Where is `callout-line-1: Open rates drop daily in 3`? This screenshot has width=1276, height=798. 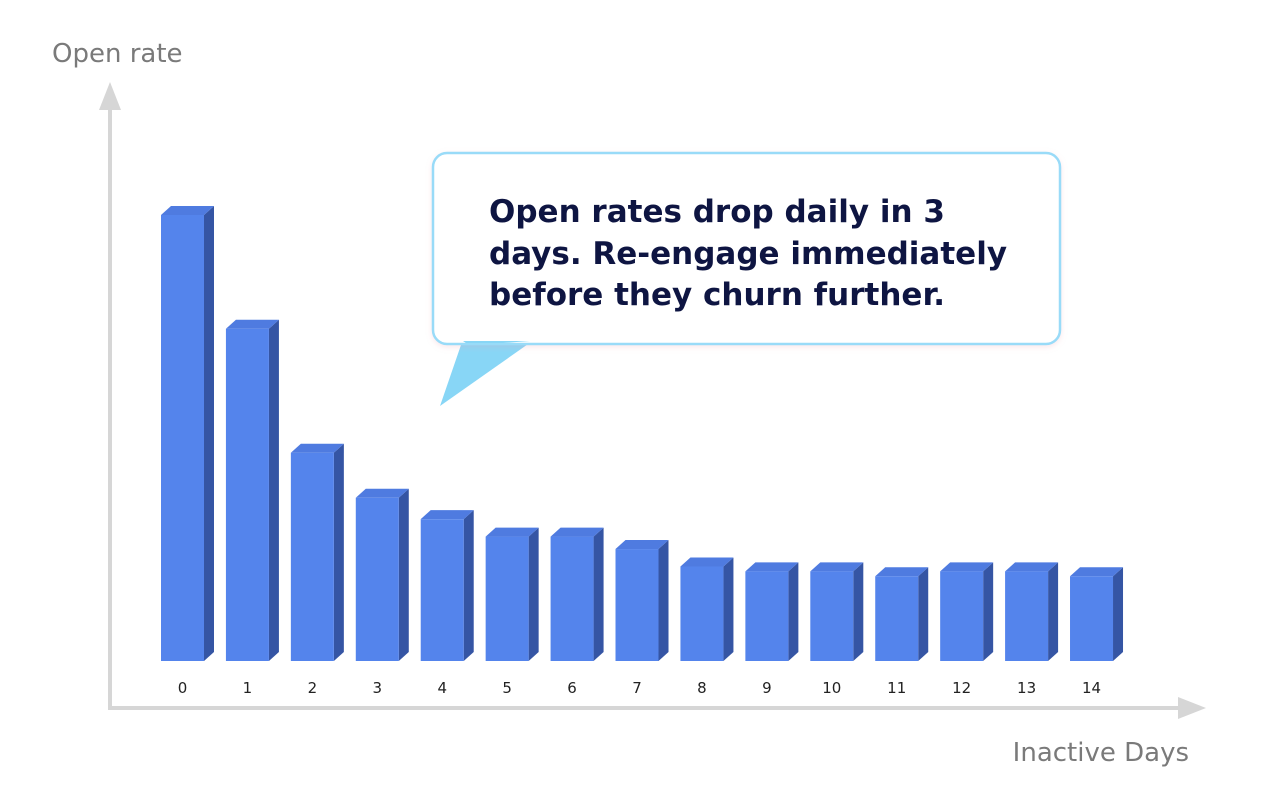 callout-line-1: Open rates drop daily in 3 is located at coordinates (717, 212).